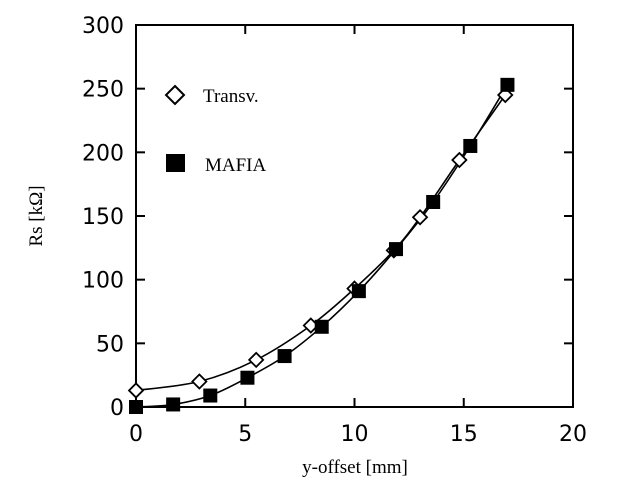  What do you see at coordinates (117, 408) in the screenshot?
I see `y-tick-label: 0` at bounding box center [117, 408].